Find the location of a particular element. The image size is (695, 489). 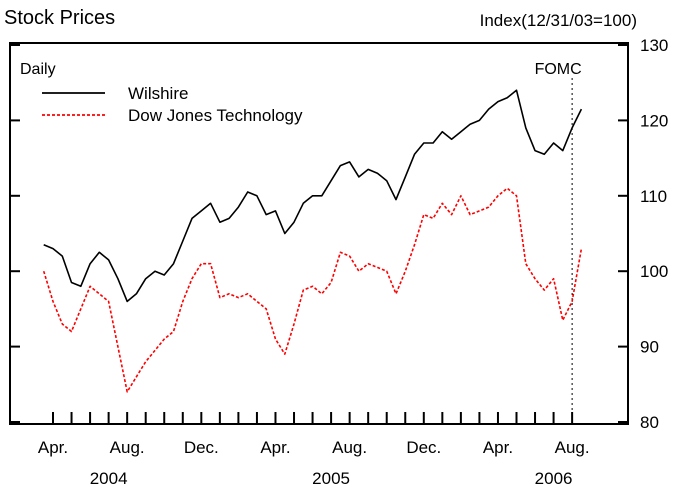

y-tick-label: 100 is located at coordinates (654, 271).